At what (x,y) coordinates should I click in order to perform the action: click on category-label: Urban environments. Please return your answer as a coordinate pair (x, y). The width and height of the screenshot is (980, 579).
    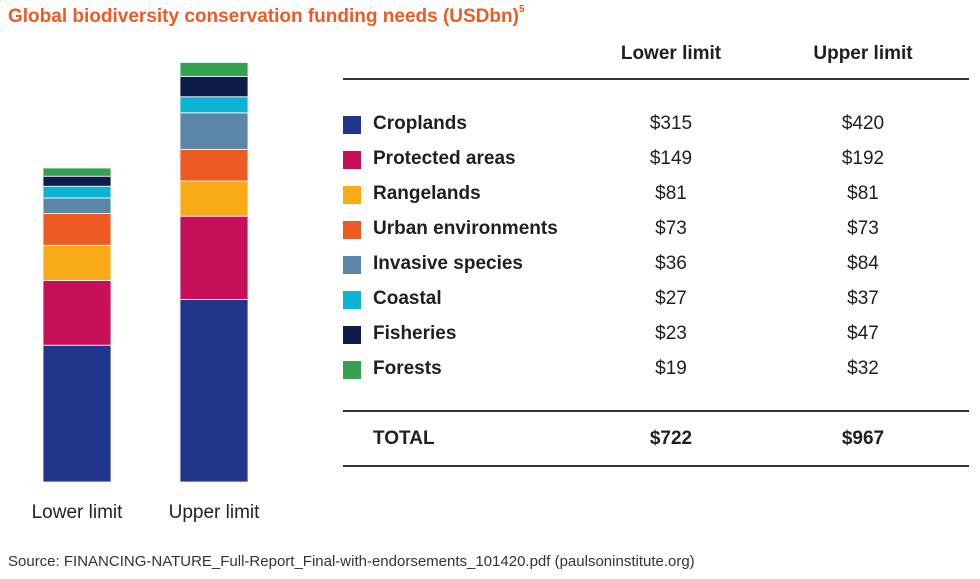
    Looking at the image, I should click on (465, 228).